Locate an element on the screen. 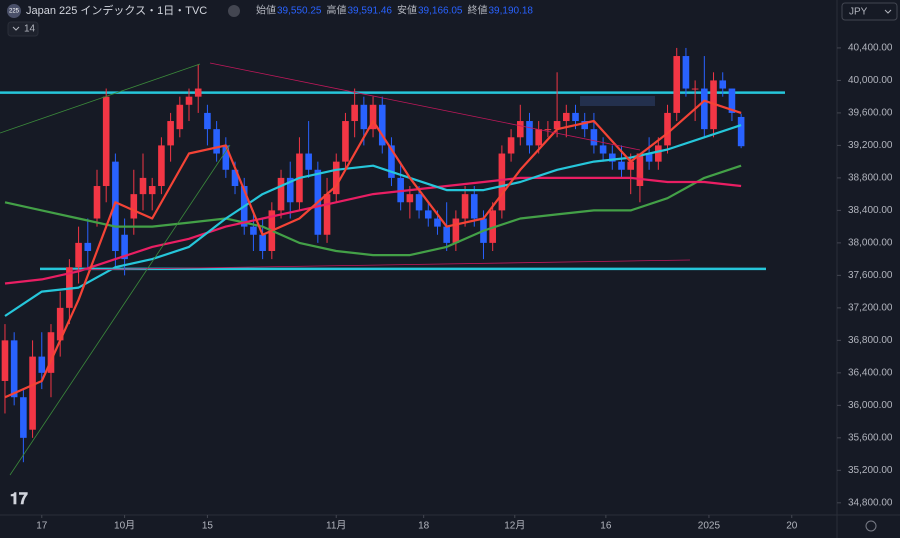  y-tick-label: 38,400.00 is located at coordinates (870, 210).